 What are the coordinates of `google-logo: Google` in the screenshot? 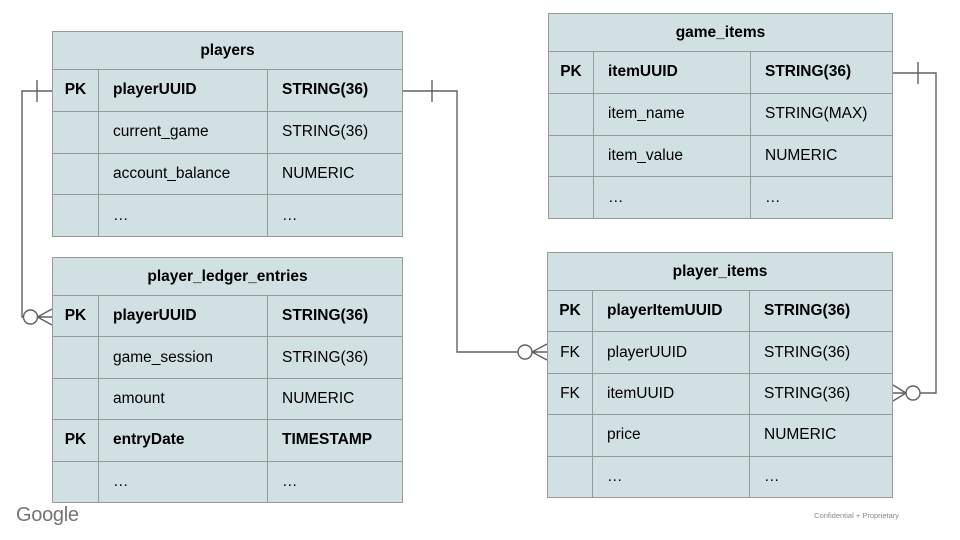 It's located at (47, 515).